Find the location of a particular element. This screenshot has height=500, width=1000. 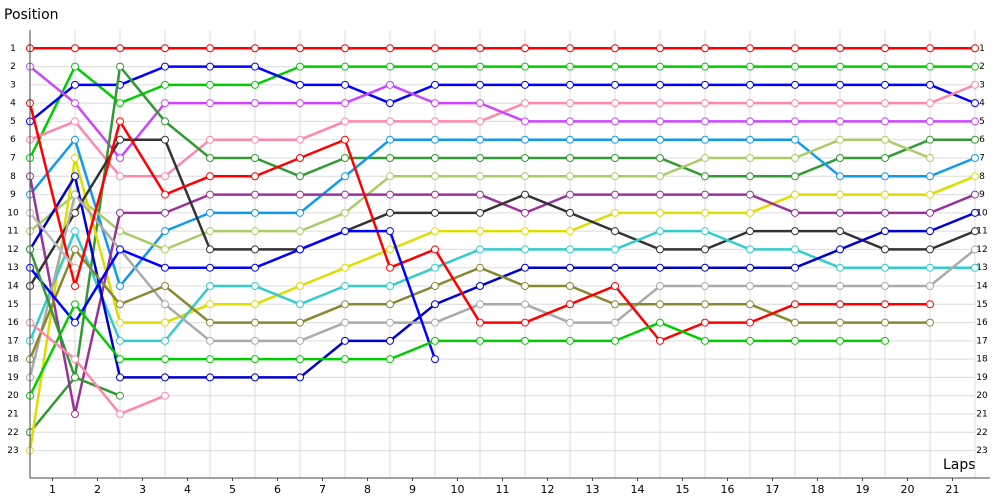

x-tick-label: 20 is located at coordinates (908, 489).